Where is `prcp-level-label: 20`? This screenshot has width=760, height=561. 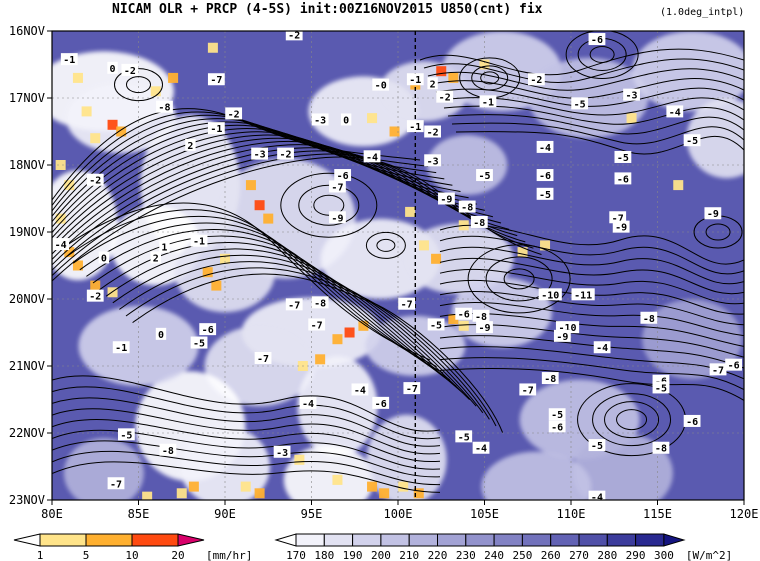 prcp-level-label: 20 is located at coordinates (177, 555).